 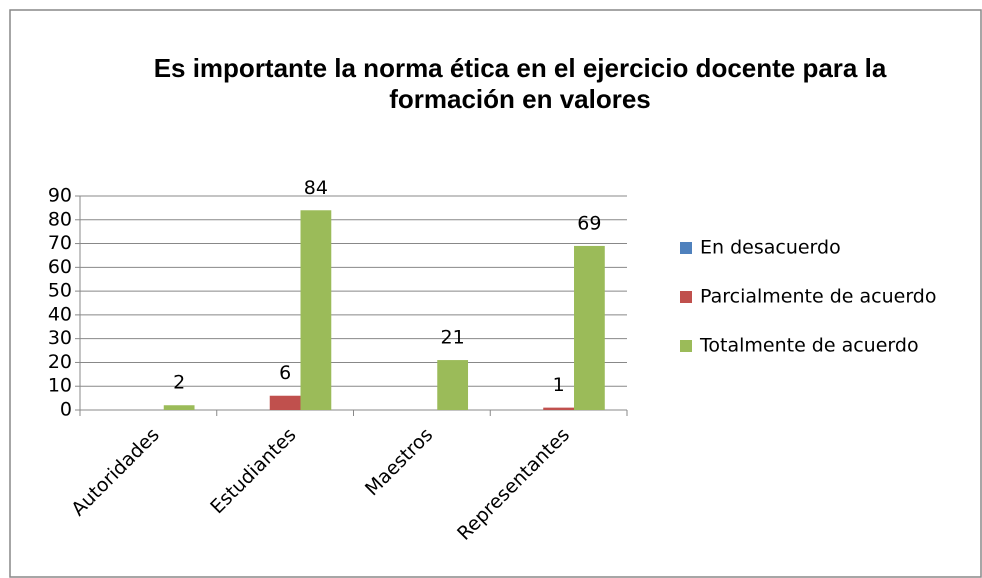 I want to click on data-label: 6, so click(x=285, y=373).